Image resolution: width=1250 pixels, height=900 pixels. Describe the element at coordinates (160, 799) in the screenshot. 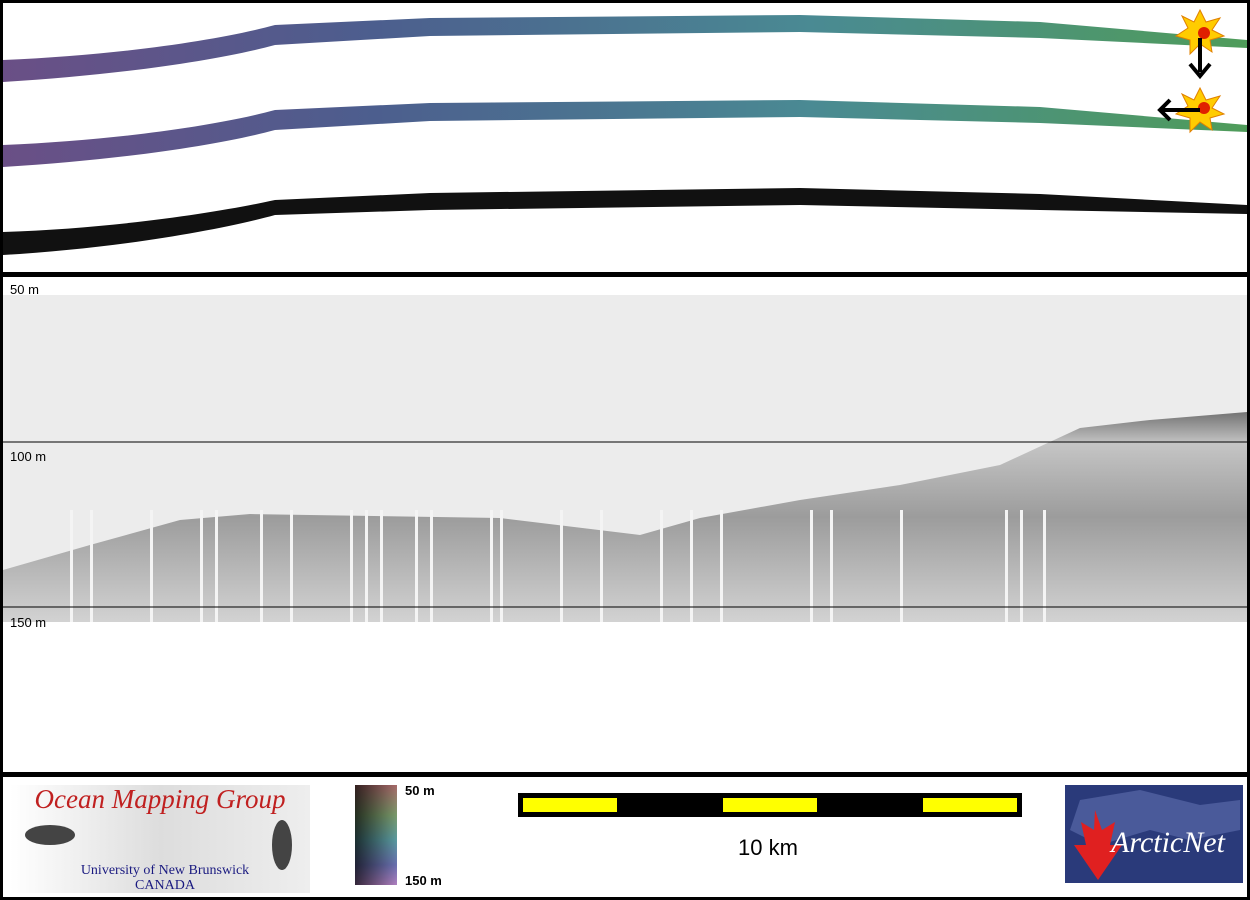

I see `logo-title: Ocean Mapping Group` at that location.